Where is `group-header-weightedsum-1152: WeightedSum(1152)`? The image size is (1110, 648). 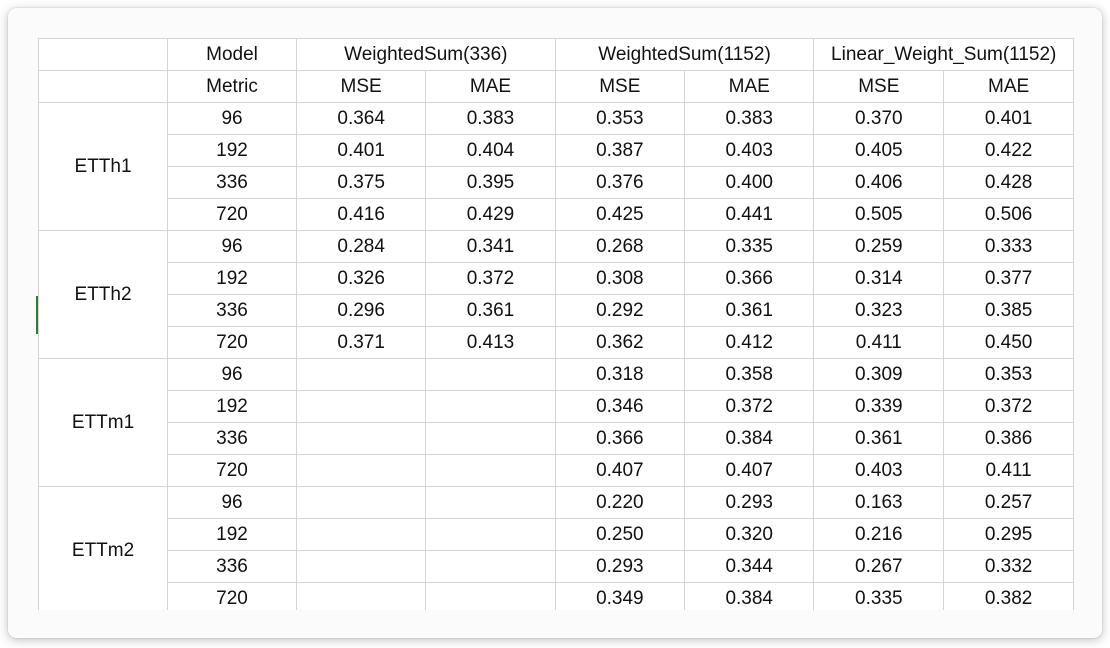
group-header-weightedsum-1152: WeightedSum(1152) is located at coordinates (684, 54).